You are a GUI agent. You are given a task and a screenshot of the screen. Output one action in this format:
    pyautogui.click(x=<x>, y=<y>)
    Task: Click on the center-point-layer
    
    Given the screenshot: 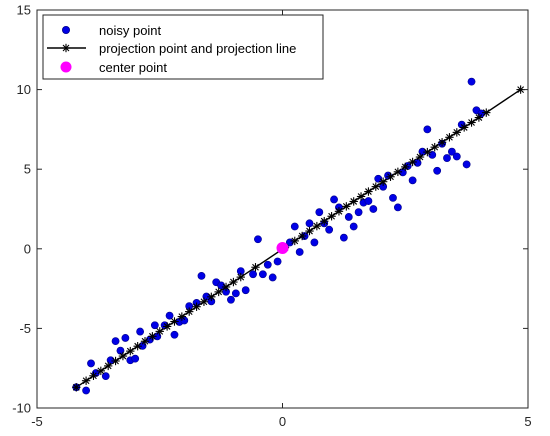 What is the action you would take?
    pyautogui.click(x=282, y=248)
    